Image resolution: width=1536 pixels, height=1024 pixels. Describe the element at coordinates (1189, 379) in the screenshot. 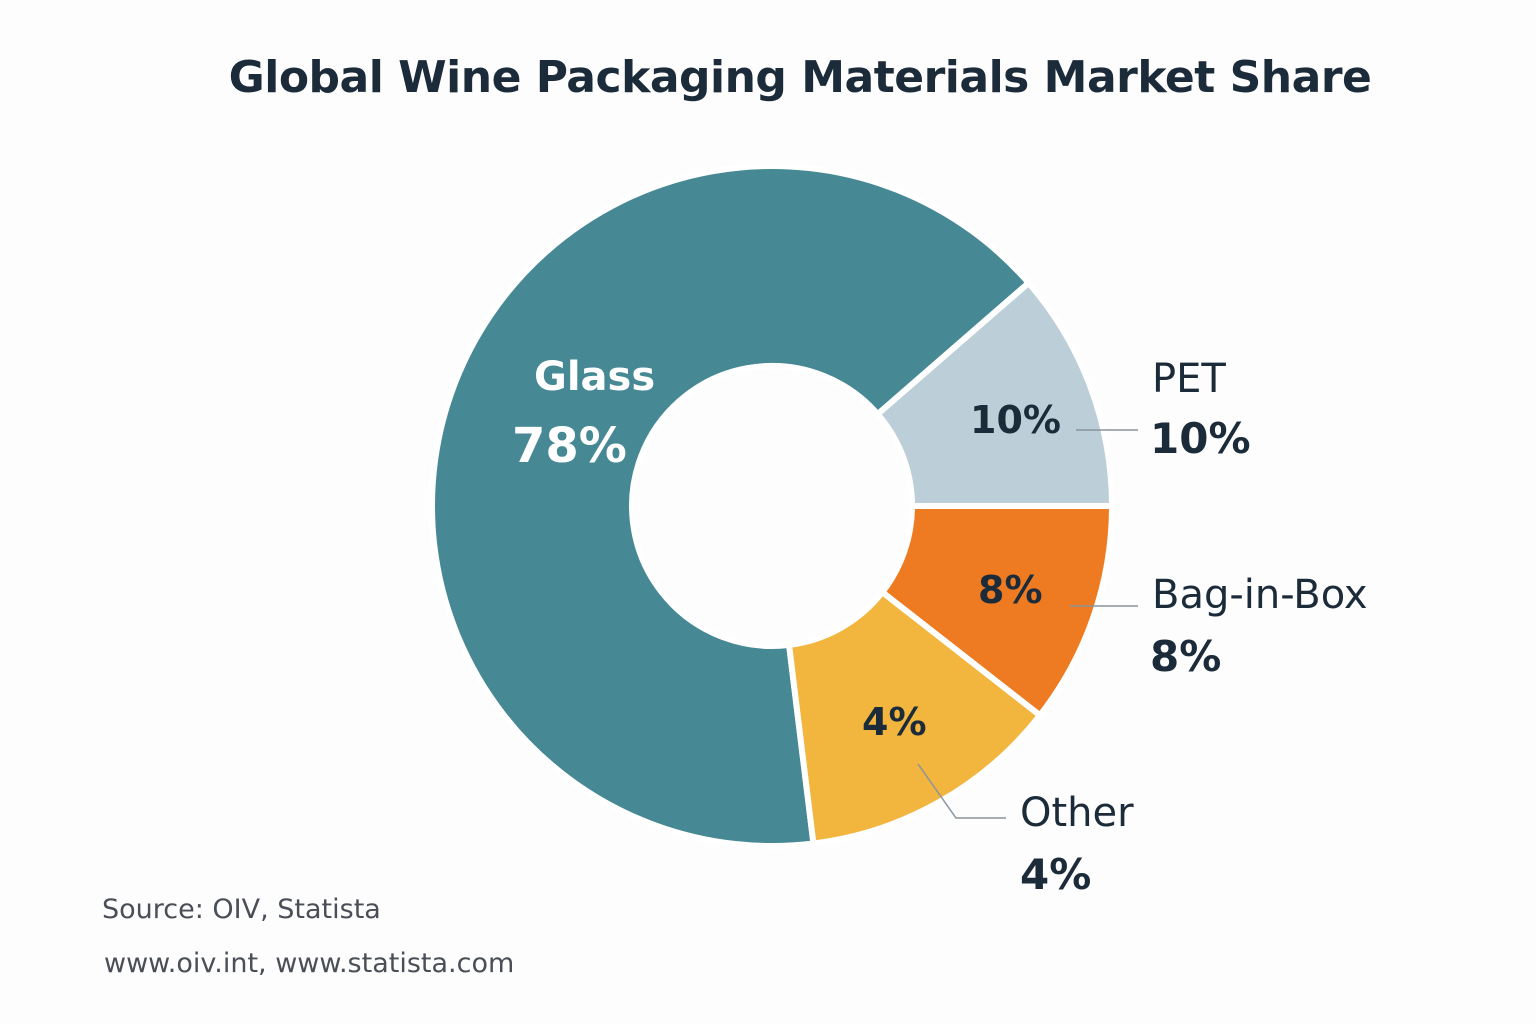

I see `pet-label: PET` at that location.